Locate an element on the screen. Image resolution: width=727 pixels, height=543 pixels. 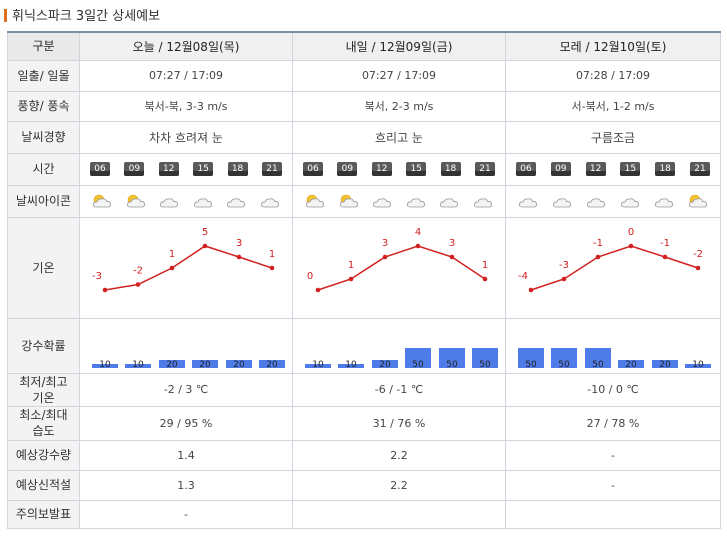
rain-value: 2.2 is located at coordinates (399, 455).